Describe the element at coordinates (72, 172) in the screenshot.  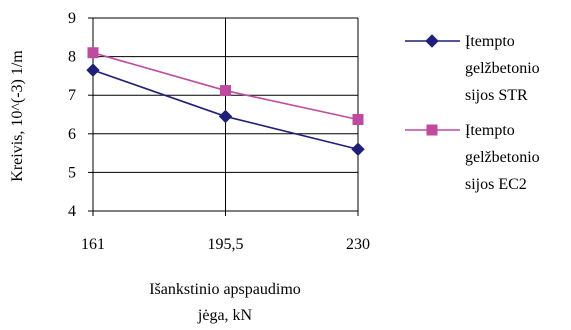
I see `y-tick-label: 5` at that location.